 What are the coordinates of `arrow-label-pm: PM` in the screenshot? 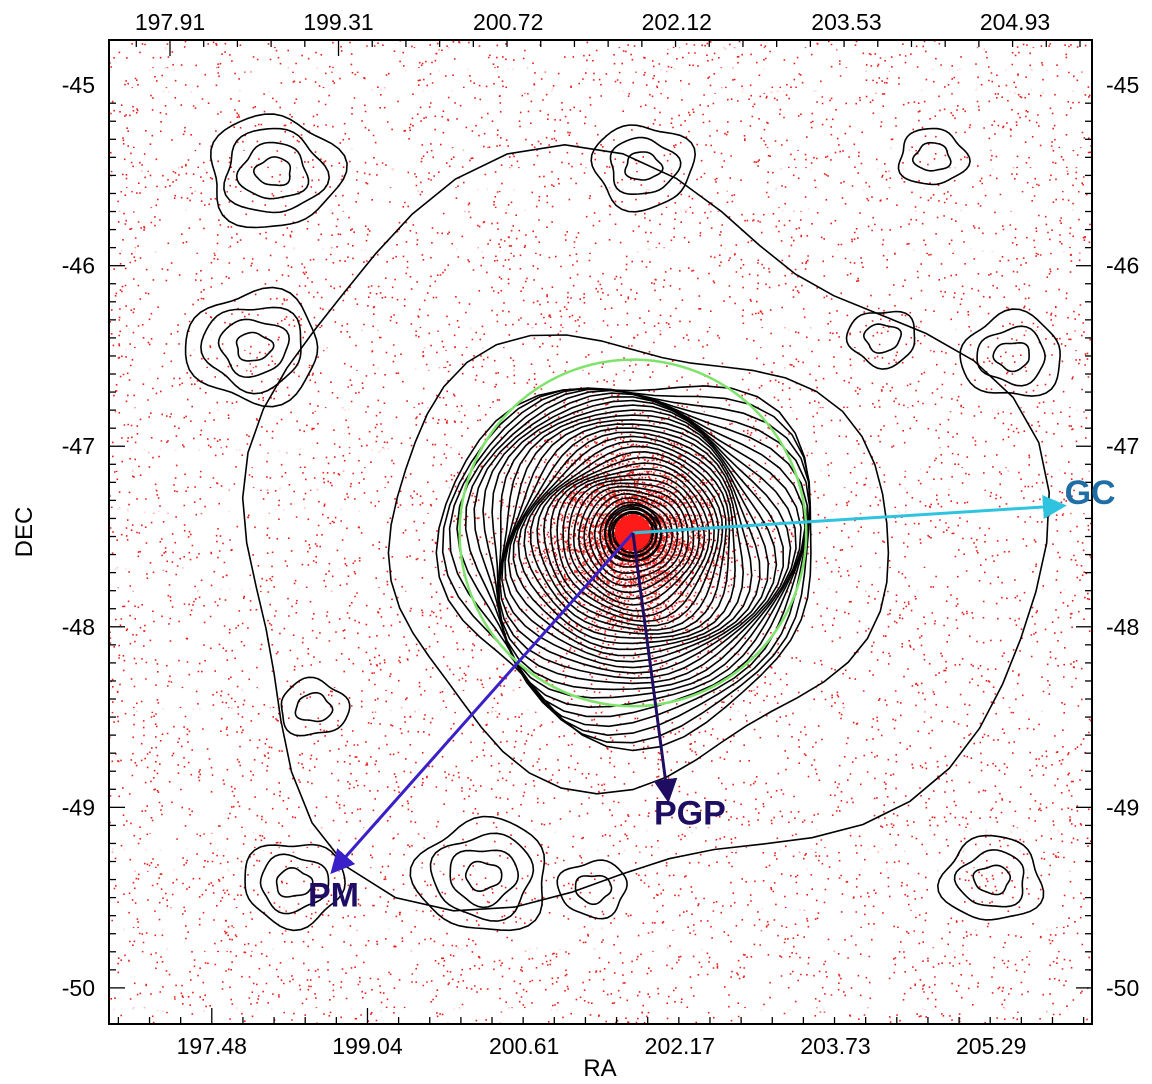 It's located at (333, 896).